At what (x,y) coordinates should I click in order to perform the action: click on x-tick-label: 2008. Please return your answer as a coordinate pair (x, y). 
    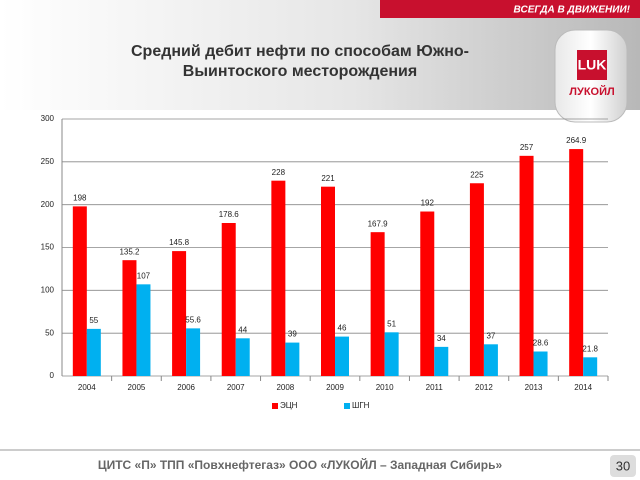
    Looking at the image, I should click on (285, 387).